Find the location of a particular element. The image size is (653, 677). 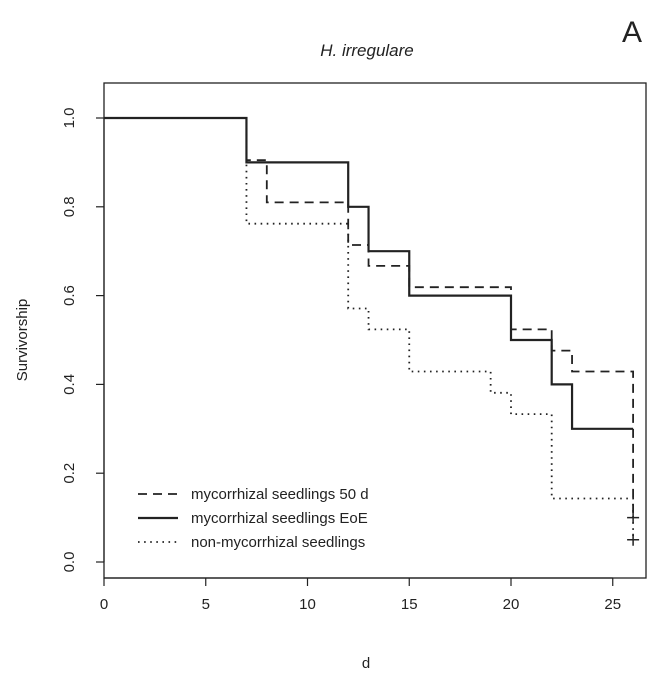

legend-label-3: non-mycorrhizal seedlings is located at coordinates (278, 542).